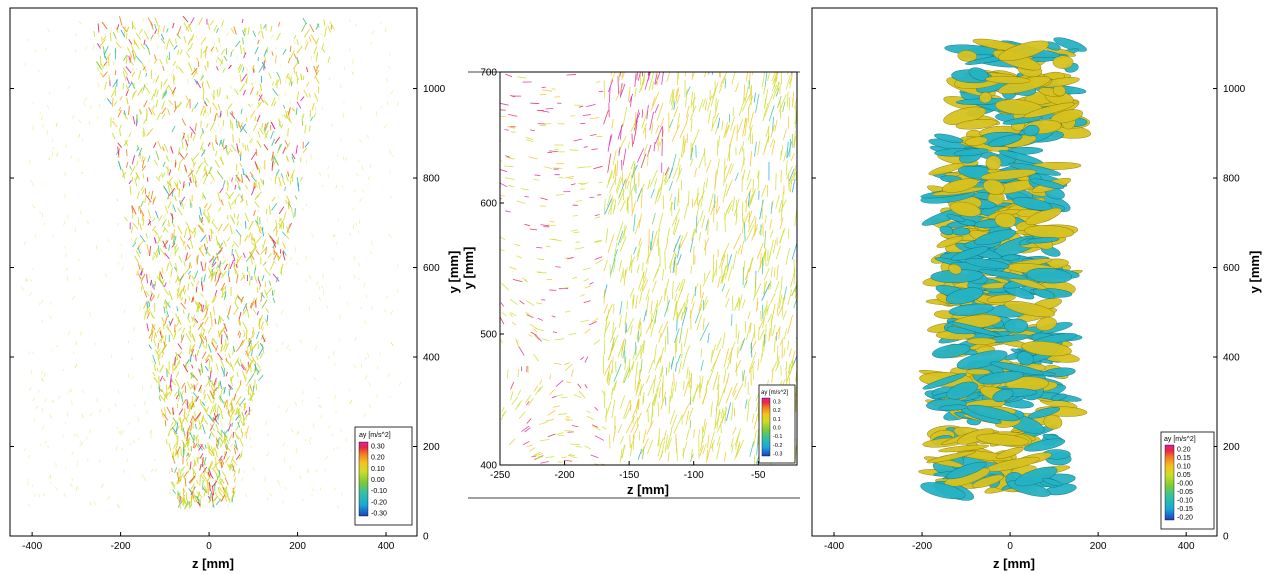 The width and height of the screenshot is (1267, 574). I want to click on center-legend-title: ay [m/s^2], so click(774, 393).